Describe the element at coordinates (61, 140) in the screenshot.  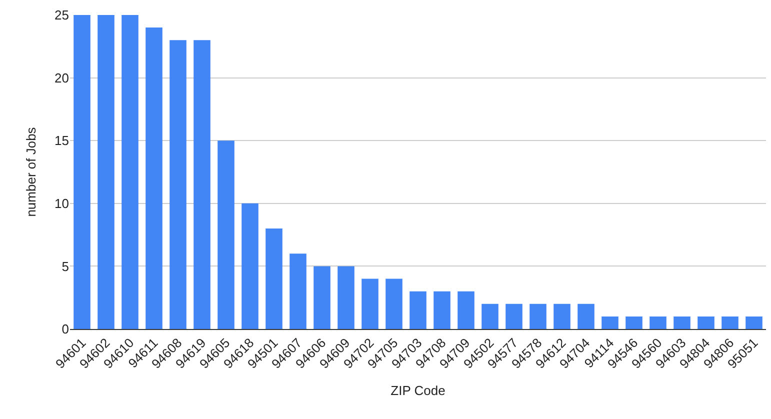
I see `y-tick-label: 15` at that location.